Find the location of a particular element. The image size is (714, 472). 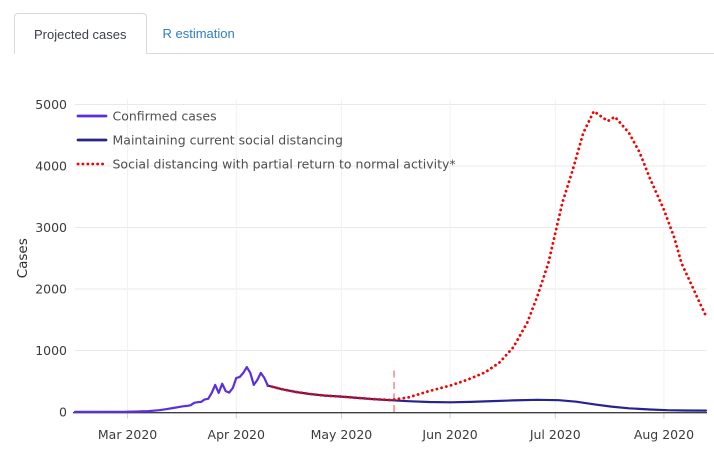

y-tick-label: 3000 is located at coordinates (51, 227).